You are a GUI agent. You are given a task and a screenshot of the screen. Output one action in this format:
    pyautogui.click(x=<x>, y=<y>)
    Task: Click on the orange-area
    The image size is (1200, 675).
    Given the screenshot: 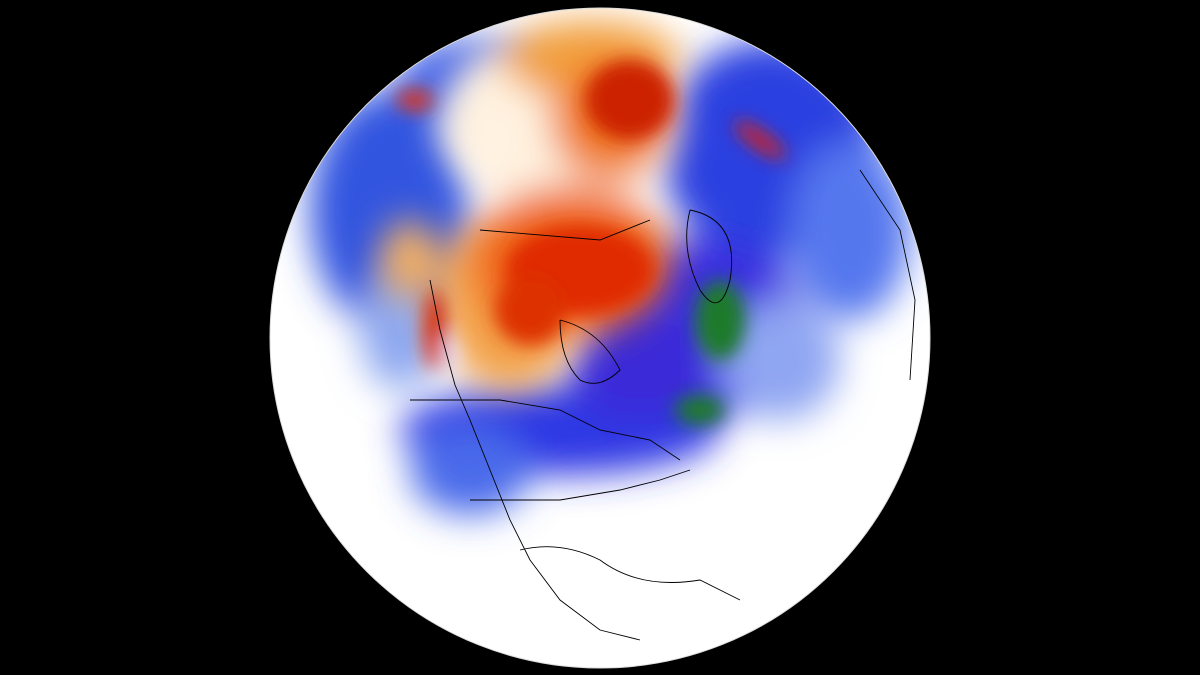 What is the action you would take?
    pyautogui.click(x=410, y=260)
    